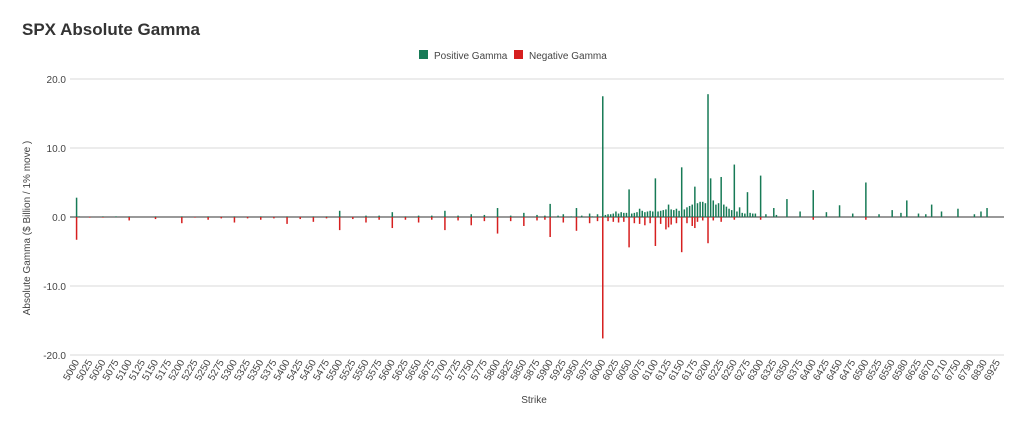  What do you see at coordinates (513, 56) in the screenshot?
I see `legend: Positive Gamma Negative Gamma` at bounding box center [513, 56].